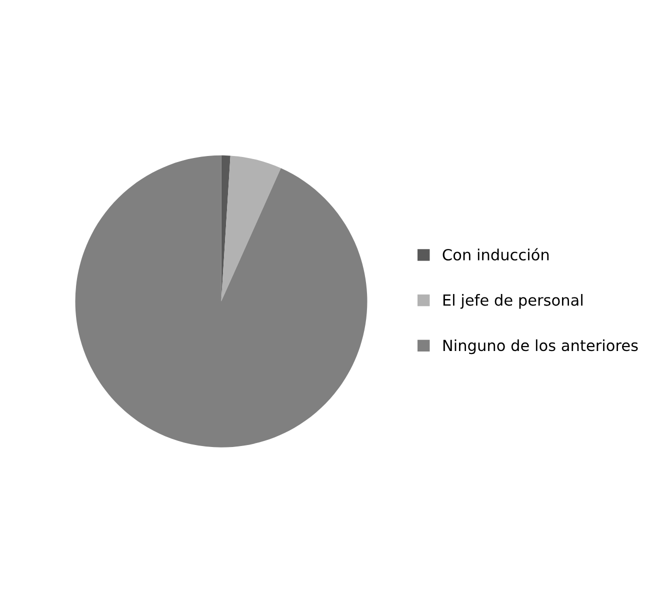 The height and width of the screenshot is (591, 646). Describe the element at coordinates (540, 346) in the screenshot. I see `legend-label: Ninguno de los anteriores` at that location.